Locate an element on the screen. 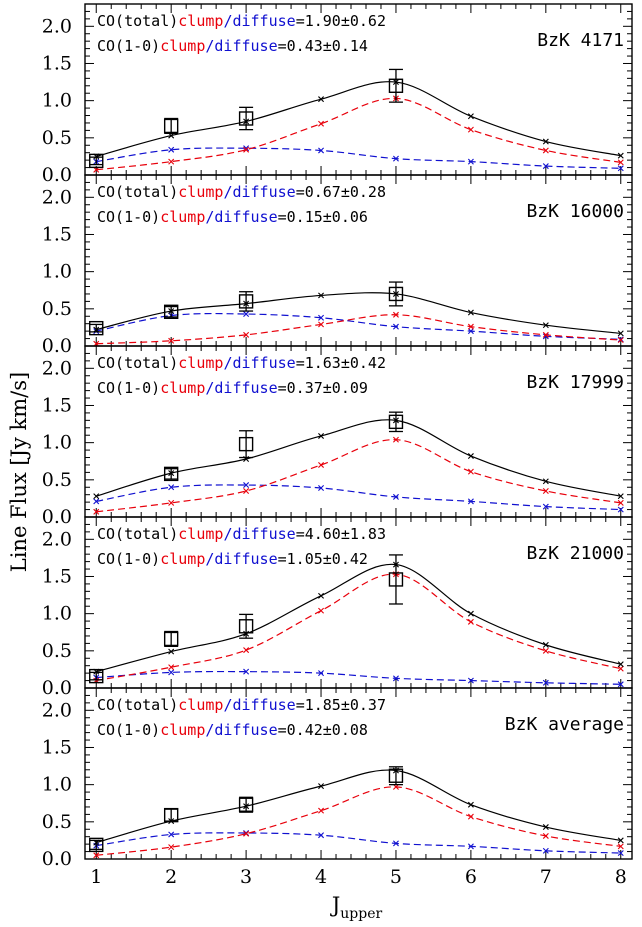 This screenshot has height=927, width=642. annotation-part: =0.43±0.14 is located at coordinates (323, 46).